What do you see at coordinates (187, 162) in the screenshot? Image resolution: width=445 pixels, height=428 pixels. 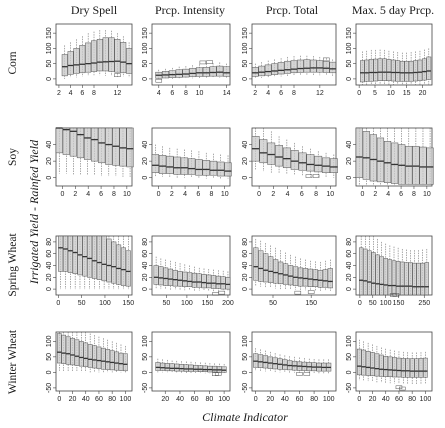 I see `panel-1-1: 0 20 40 0 2 4 6 8 10` at bounding box center [187, 162].